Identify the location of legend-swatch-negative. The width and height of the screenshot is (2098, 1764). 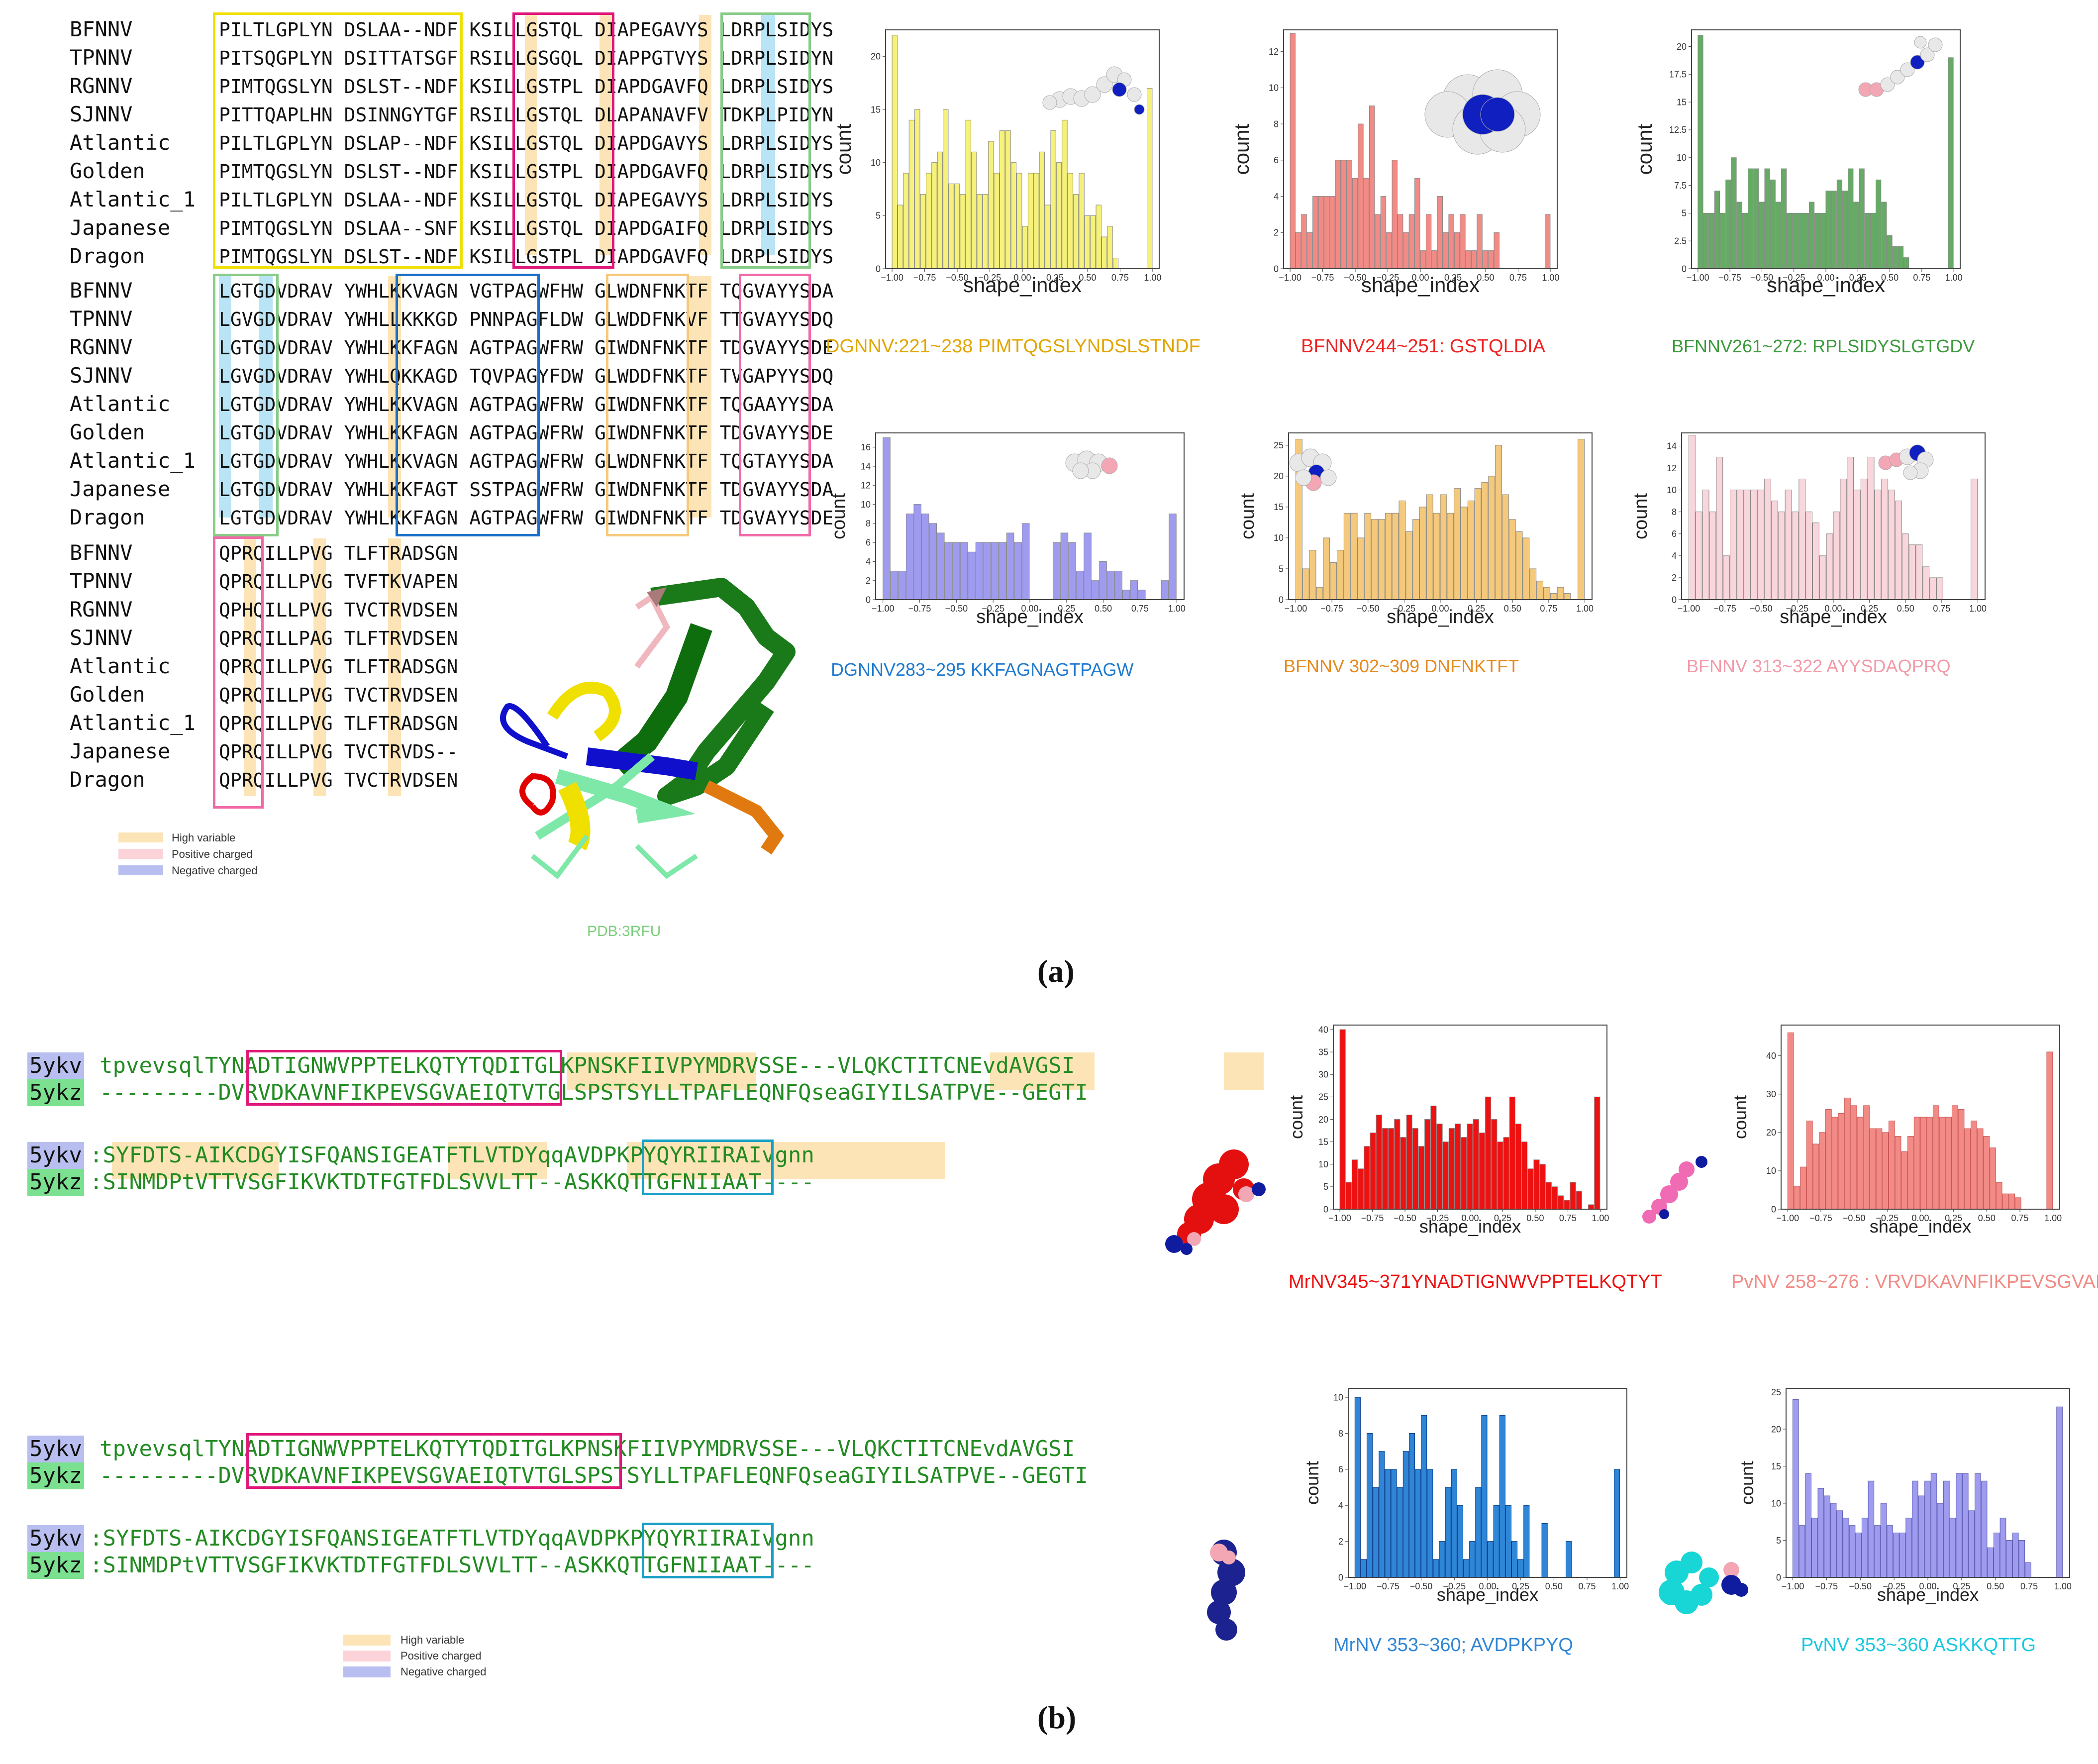
(140, 870).